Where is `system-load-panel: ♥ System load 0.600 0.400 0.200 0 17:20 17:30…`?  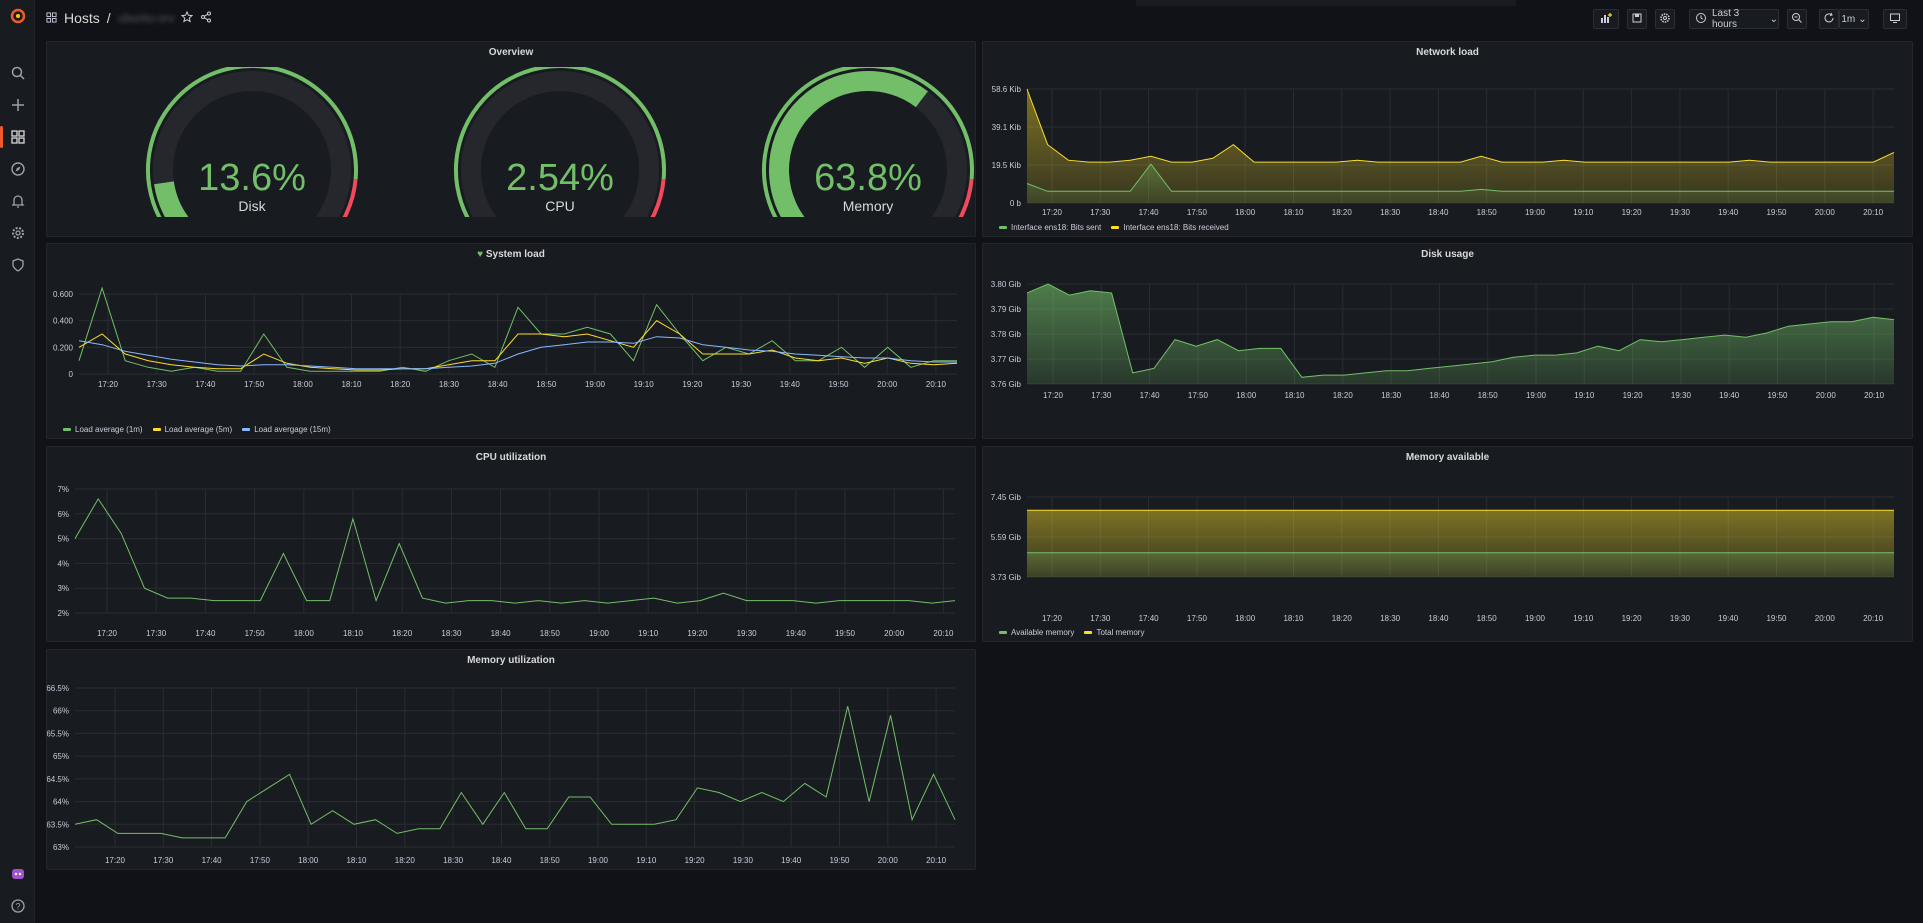 system-load-panel: ♥ System load 0.600 0.400 0.200 0 17:20 17:30… is located at coordinates (511, 341).